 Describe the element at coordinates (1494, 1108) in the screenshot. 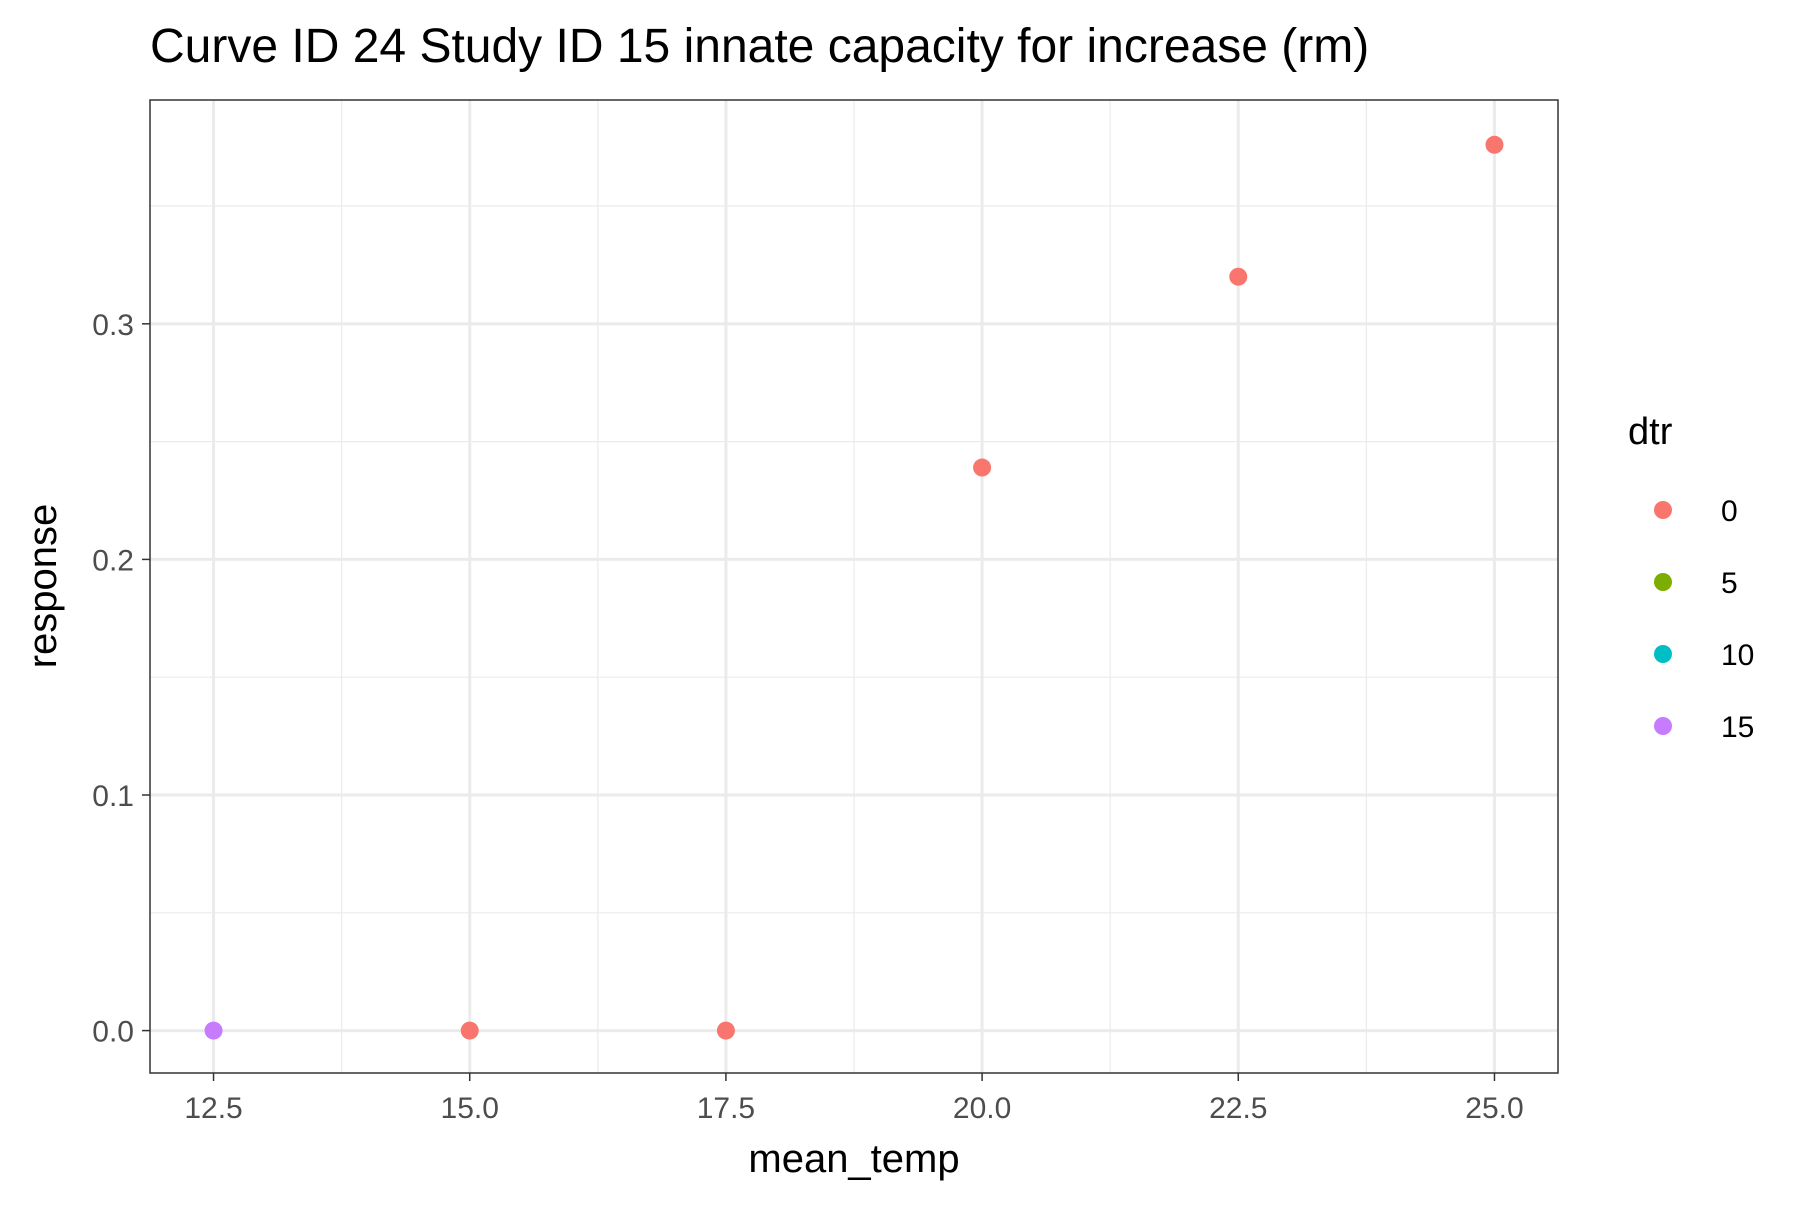

I see `x-tick-label-5: 25.0` at that location.